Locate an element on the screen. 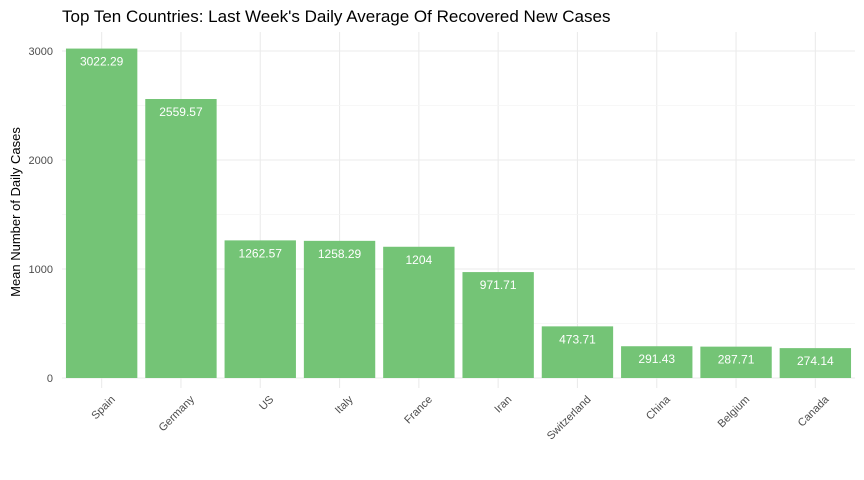 The height and width of the screenshot is (480, 864). y-axis-ticks: 0 1000 2000 3000 is located at coordinates (41, 215).